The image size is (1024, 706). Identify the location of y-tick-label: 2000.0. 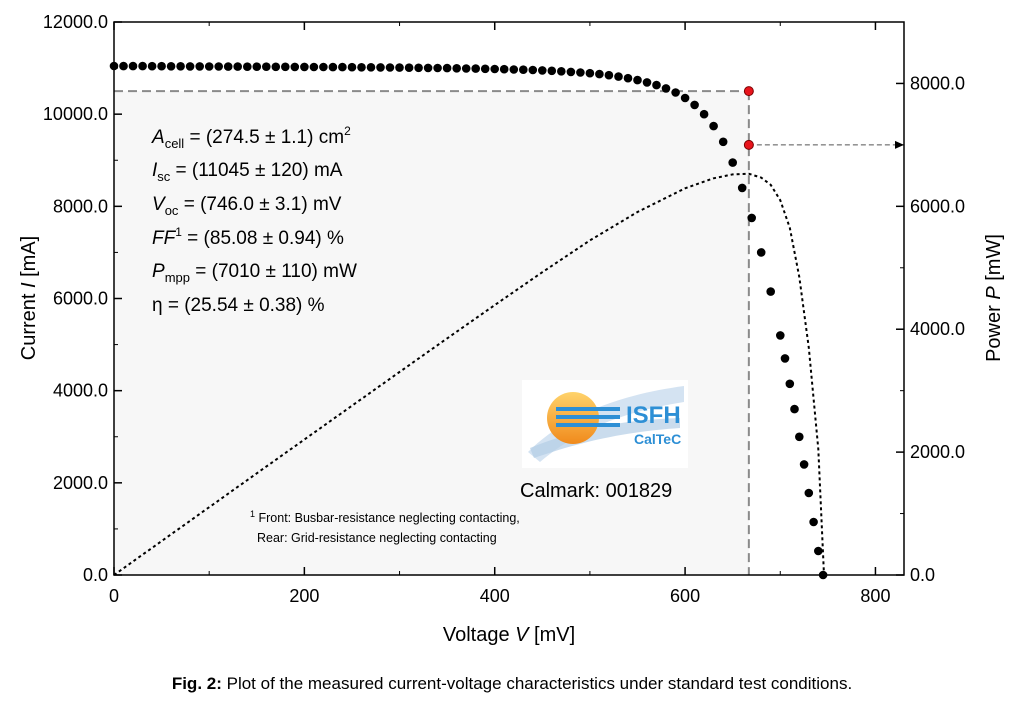
(80, 483).